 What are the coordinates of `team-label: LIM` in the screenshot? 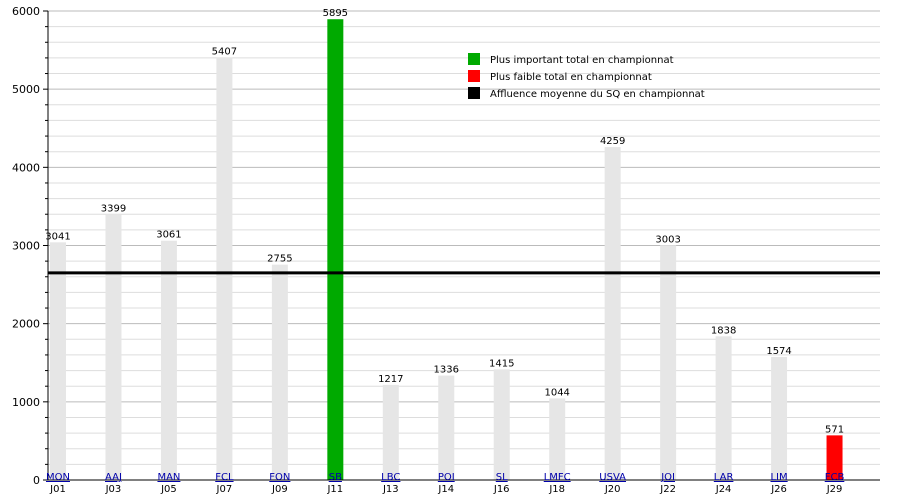 It's located at (778, 477).